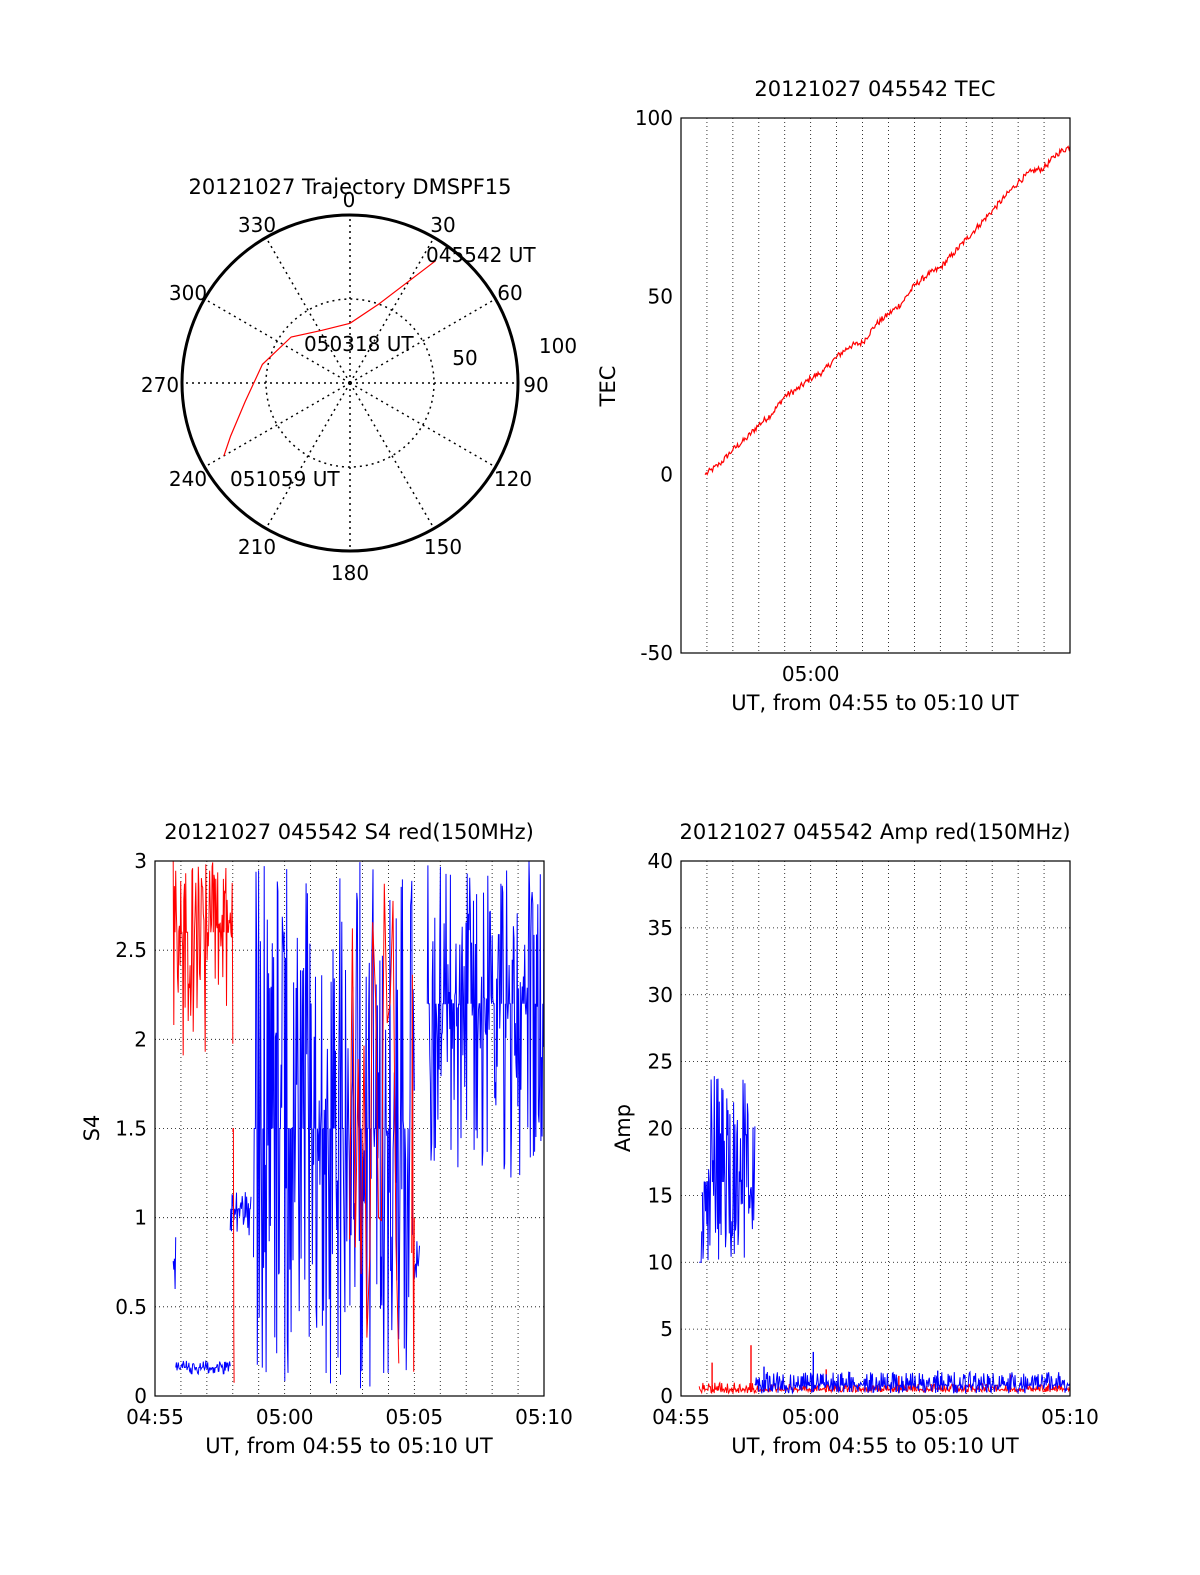 This screenshot has width=1200, height=1575. Describe the element at coordinates (666, 1396) in the screenshot. I see `amp-y-tick-label: 0` at that location.